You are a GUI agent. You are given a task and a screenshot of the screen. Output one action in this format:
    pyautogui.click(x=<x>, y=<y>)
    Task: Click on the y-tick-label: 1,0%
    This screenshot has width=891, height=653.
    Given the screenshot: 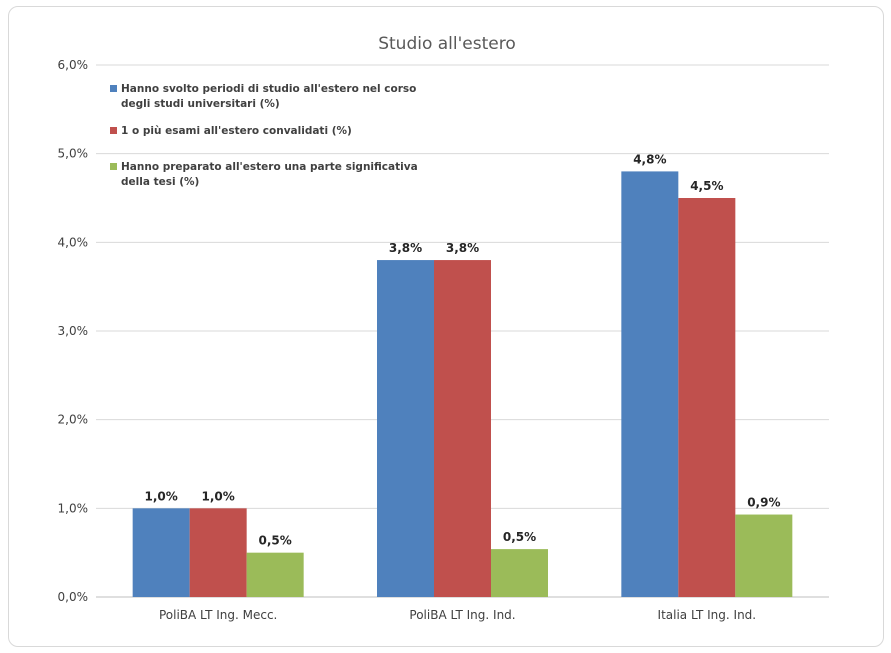 What is the action you would take?
    pyautogui.click(x=73, y=508)
    